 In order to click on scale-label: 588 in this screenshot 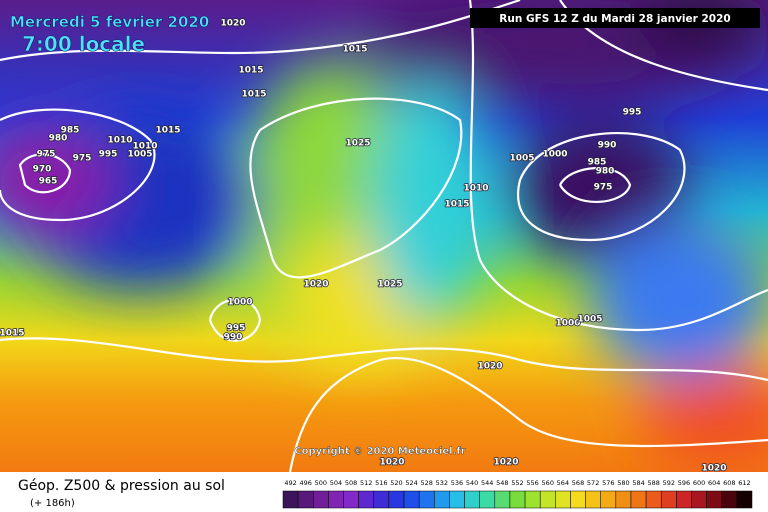, I will do `click(653, 483)`.